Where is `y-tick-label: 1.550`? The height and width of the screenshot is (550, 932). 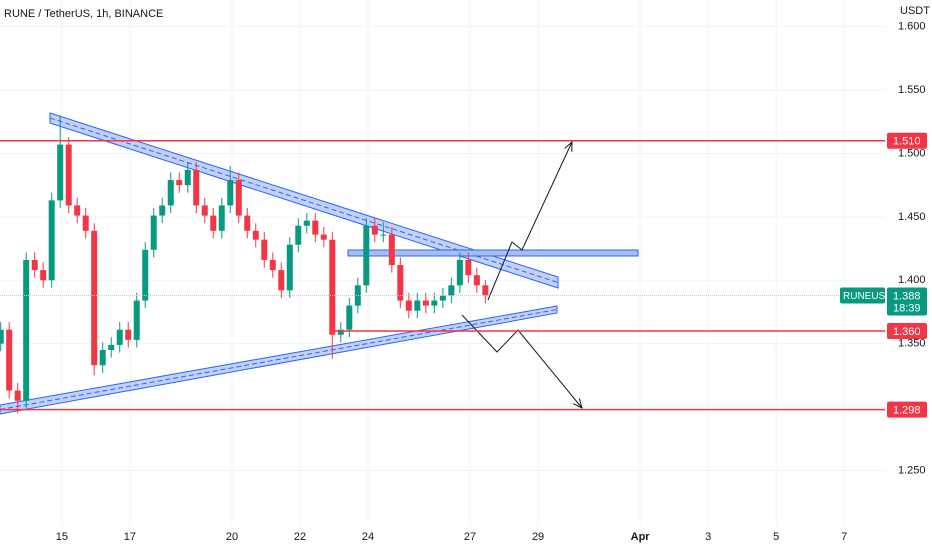
y-tick-label: 1.550 is located at coordinates (912, 90).